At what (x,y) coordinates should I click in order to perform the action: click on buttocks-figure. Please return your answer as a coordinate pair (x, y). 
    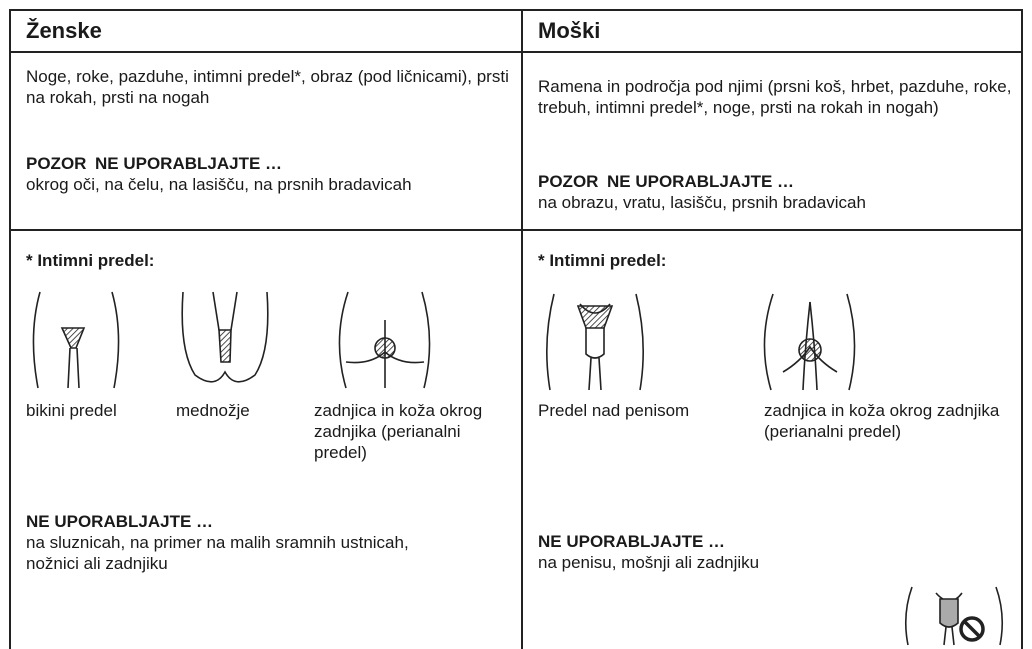
    Looking at the image, I should click on (384, 340).